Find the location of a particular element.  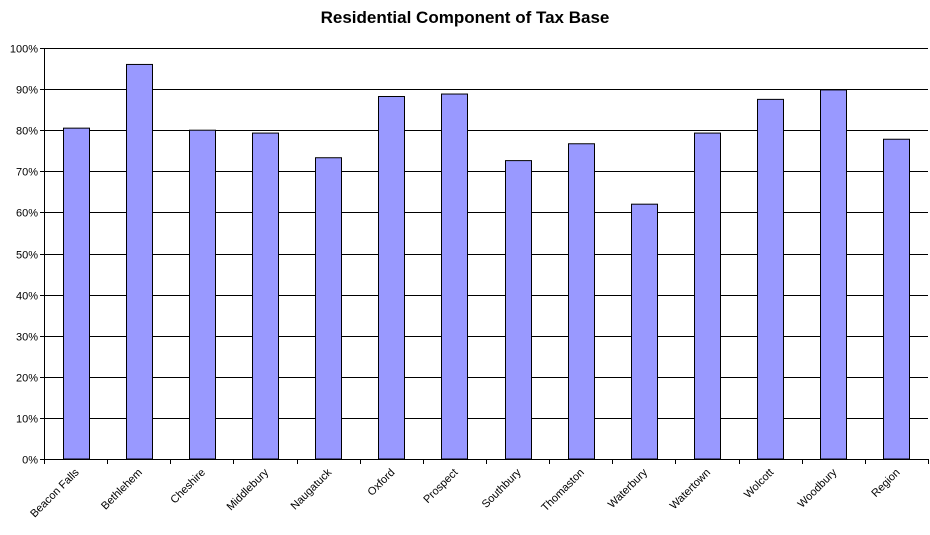

x-category-label: Prospect is located at coordinates (440, 486).